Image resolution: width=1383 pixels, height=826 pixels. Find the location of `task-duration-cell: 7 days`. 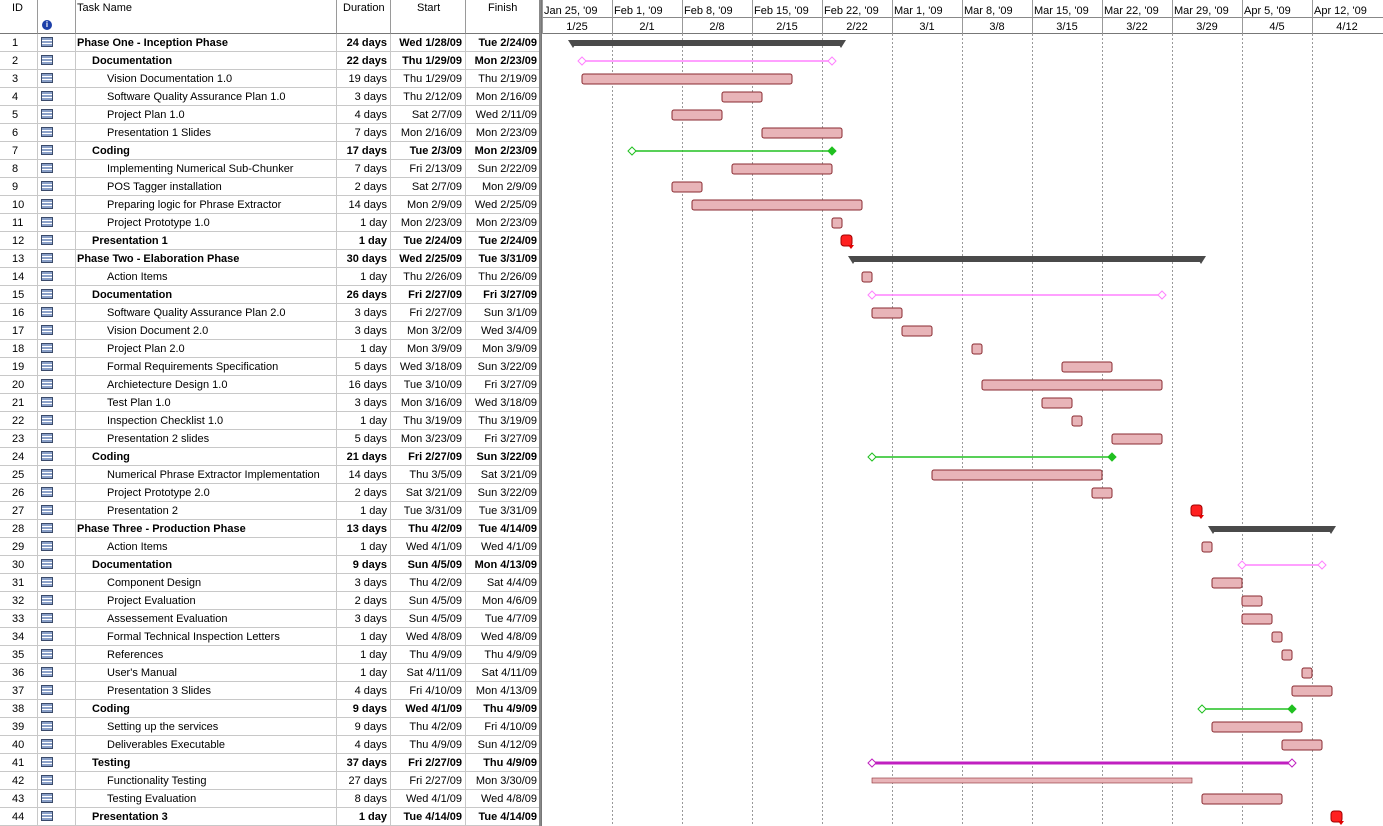

task-duration-cell: 7 days is located at coordinates (364, 133).